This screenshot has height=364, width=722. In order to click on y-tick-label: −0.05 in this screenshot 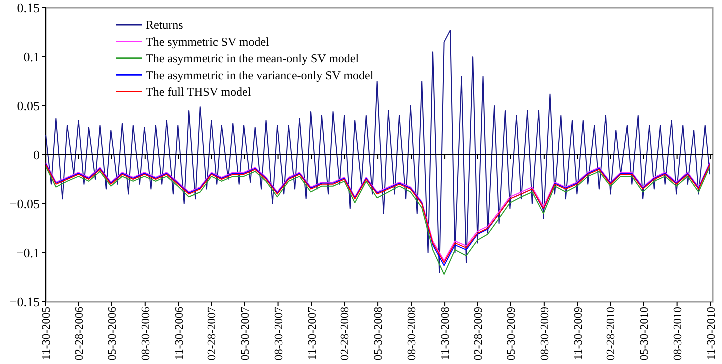, I will do `click(25, 204)`.